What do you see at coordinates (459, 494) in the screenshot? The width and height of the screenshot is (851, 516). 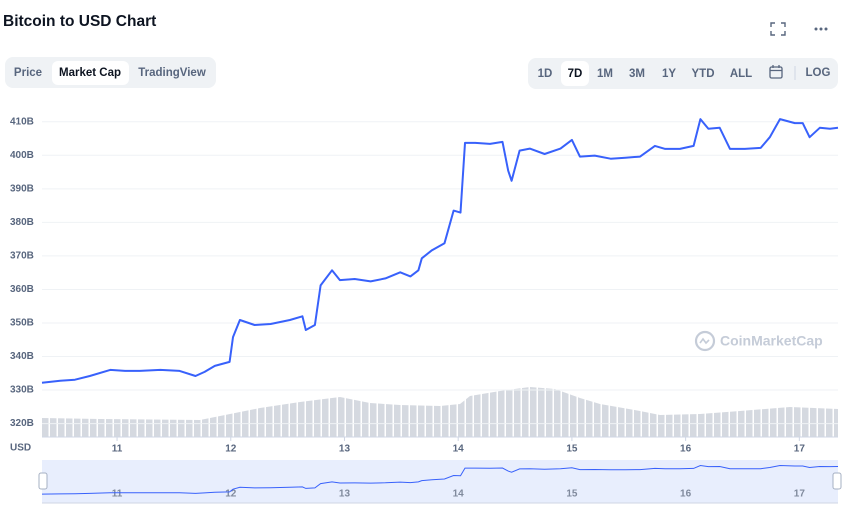 I see `navigator-tick-label: 14` at bounding box center [459, 494].